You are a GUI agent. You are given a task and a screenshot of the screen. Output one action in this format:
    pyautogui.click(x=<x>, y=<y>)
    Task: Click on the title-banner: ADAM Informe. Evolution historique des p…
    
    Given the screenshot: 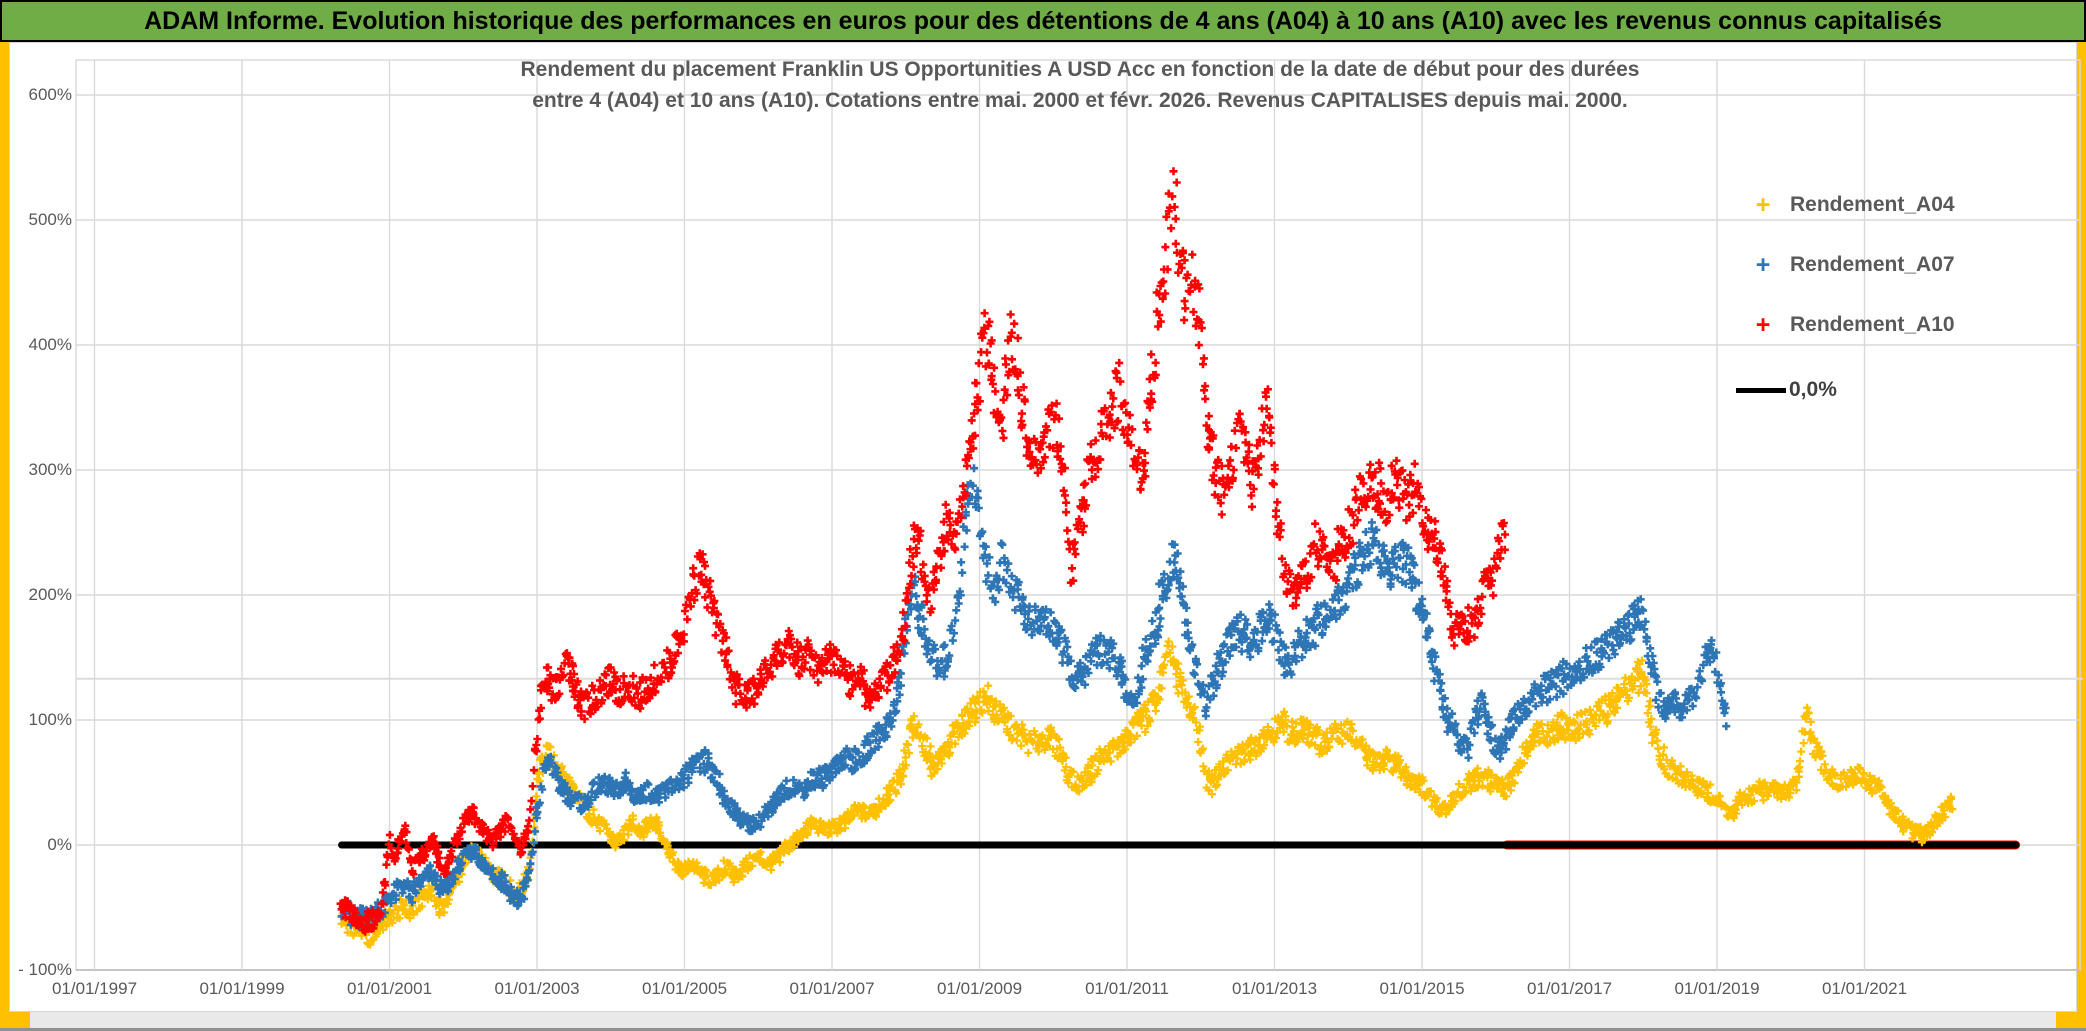 What is the action you would take?
    pyautogui.click(x=1043, y=21)
    